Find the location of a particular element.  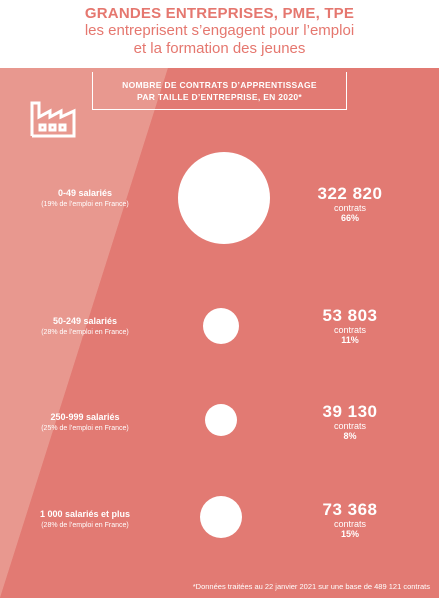

contract-value: 39 130 contrats 8% is located at coordinates (350, 421).